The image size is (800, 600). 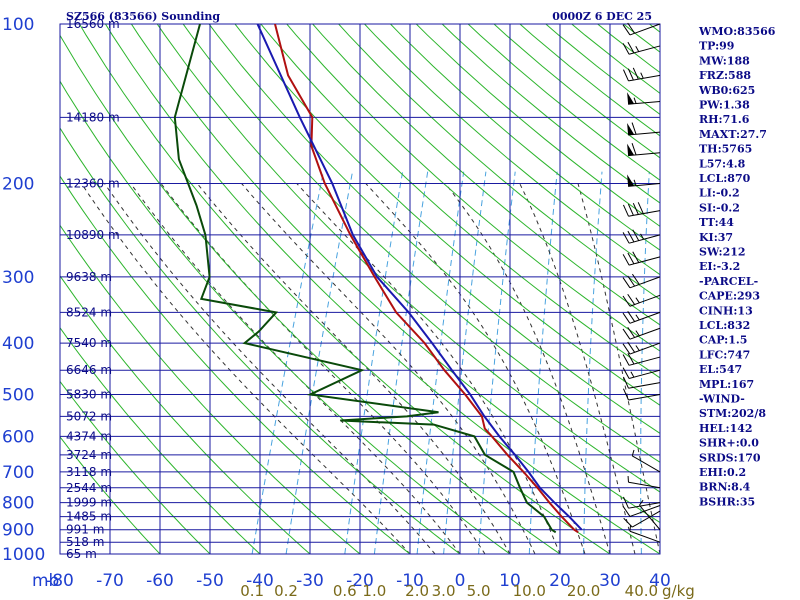 I want to click on pressure-tick-label: 400, so click(x=18, y=344).